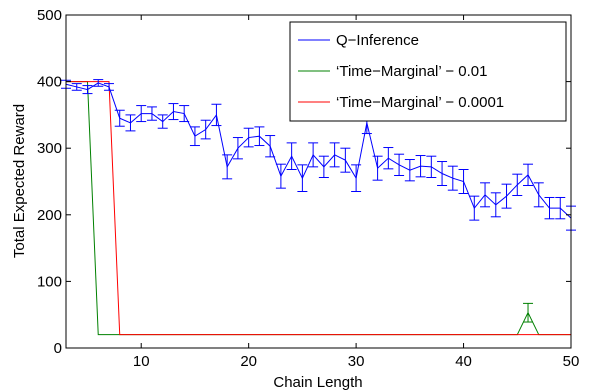 Image resolution: width=590 pixels, height=391 pixels. I want to click on x-tick-label: 20, so click(248, 361).